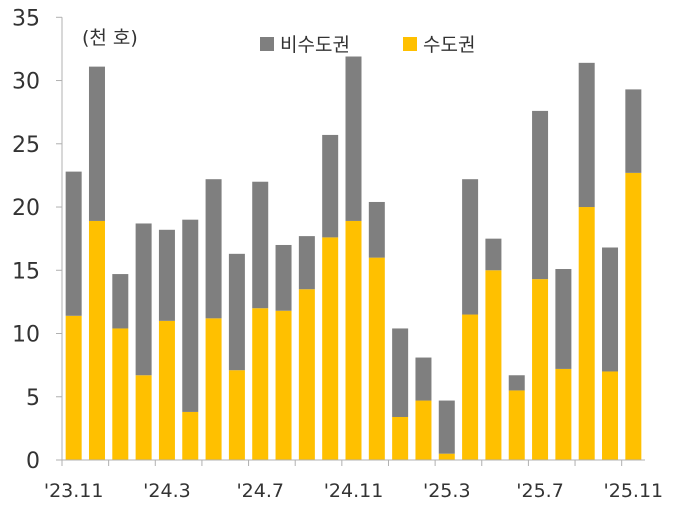  I want to click on y-tick-label: 10, so click(26, 335).